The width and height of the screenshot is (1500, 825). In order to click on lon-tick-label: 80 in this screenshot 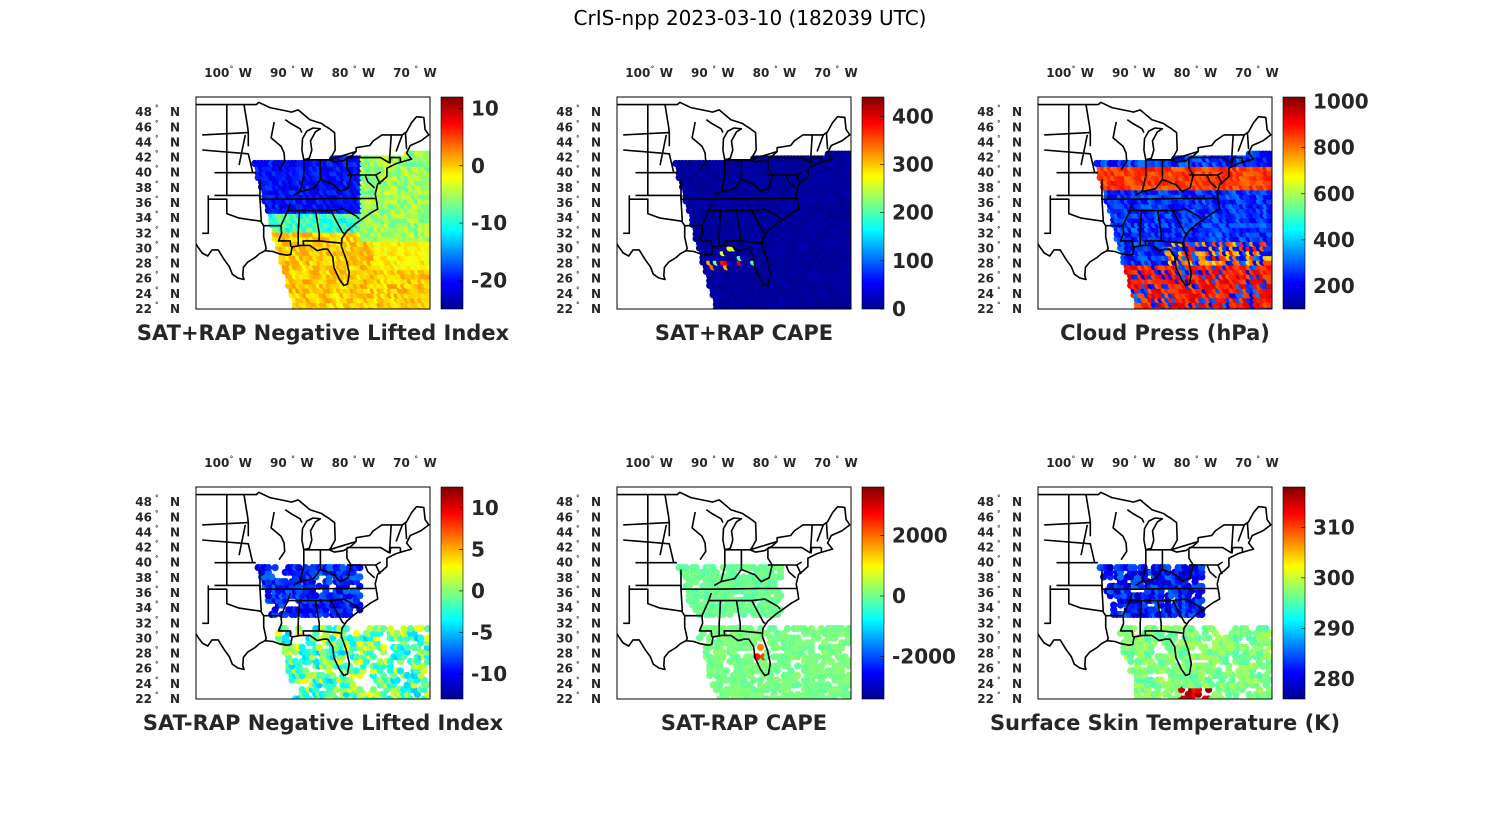, I will do `click(1182, 73)`.